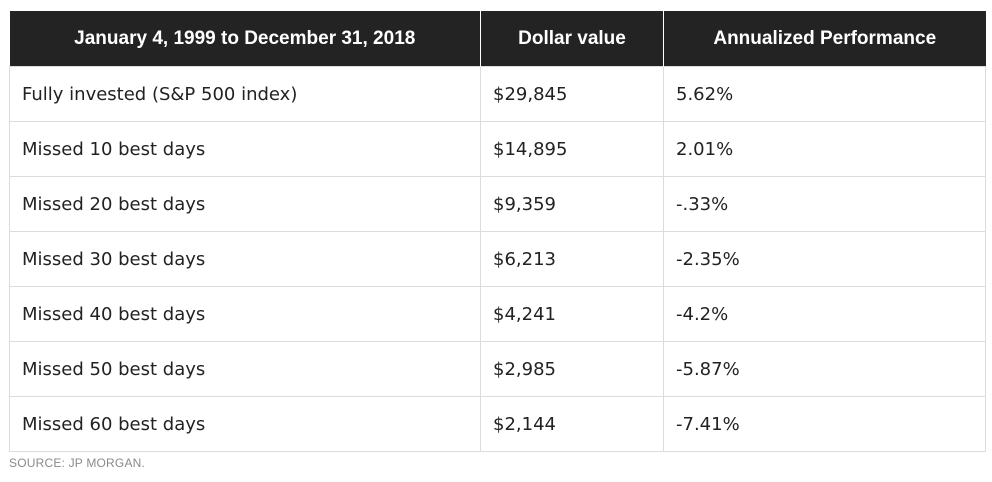 Image resolution: width=992 pixels, height=482 pixels. Describe the element at coordinates (245, 314) in the screenshot. I see `scenario-cell: Missed 40 best days` at that location.